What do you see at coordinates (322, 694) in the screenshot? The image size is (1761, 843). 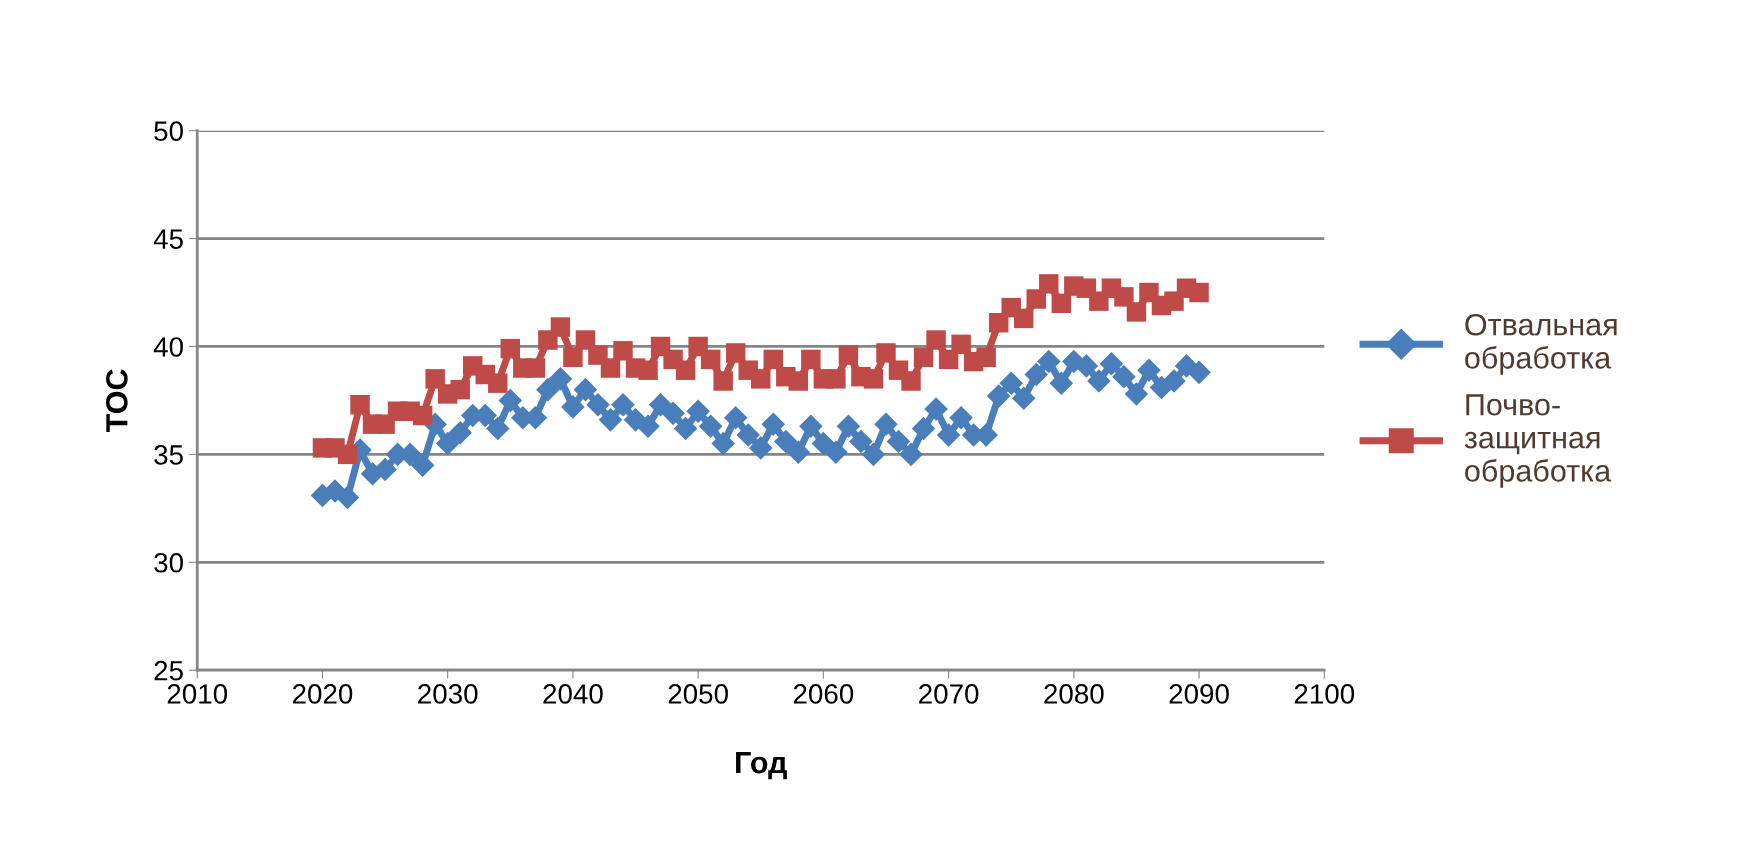 I see `x-tick-label: 2020` at bounding box center [322, 694].